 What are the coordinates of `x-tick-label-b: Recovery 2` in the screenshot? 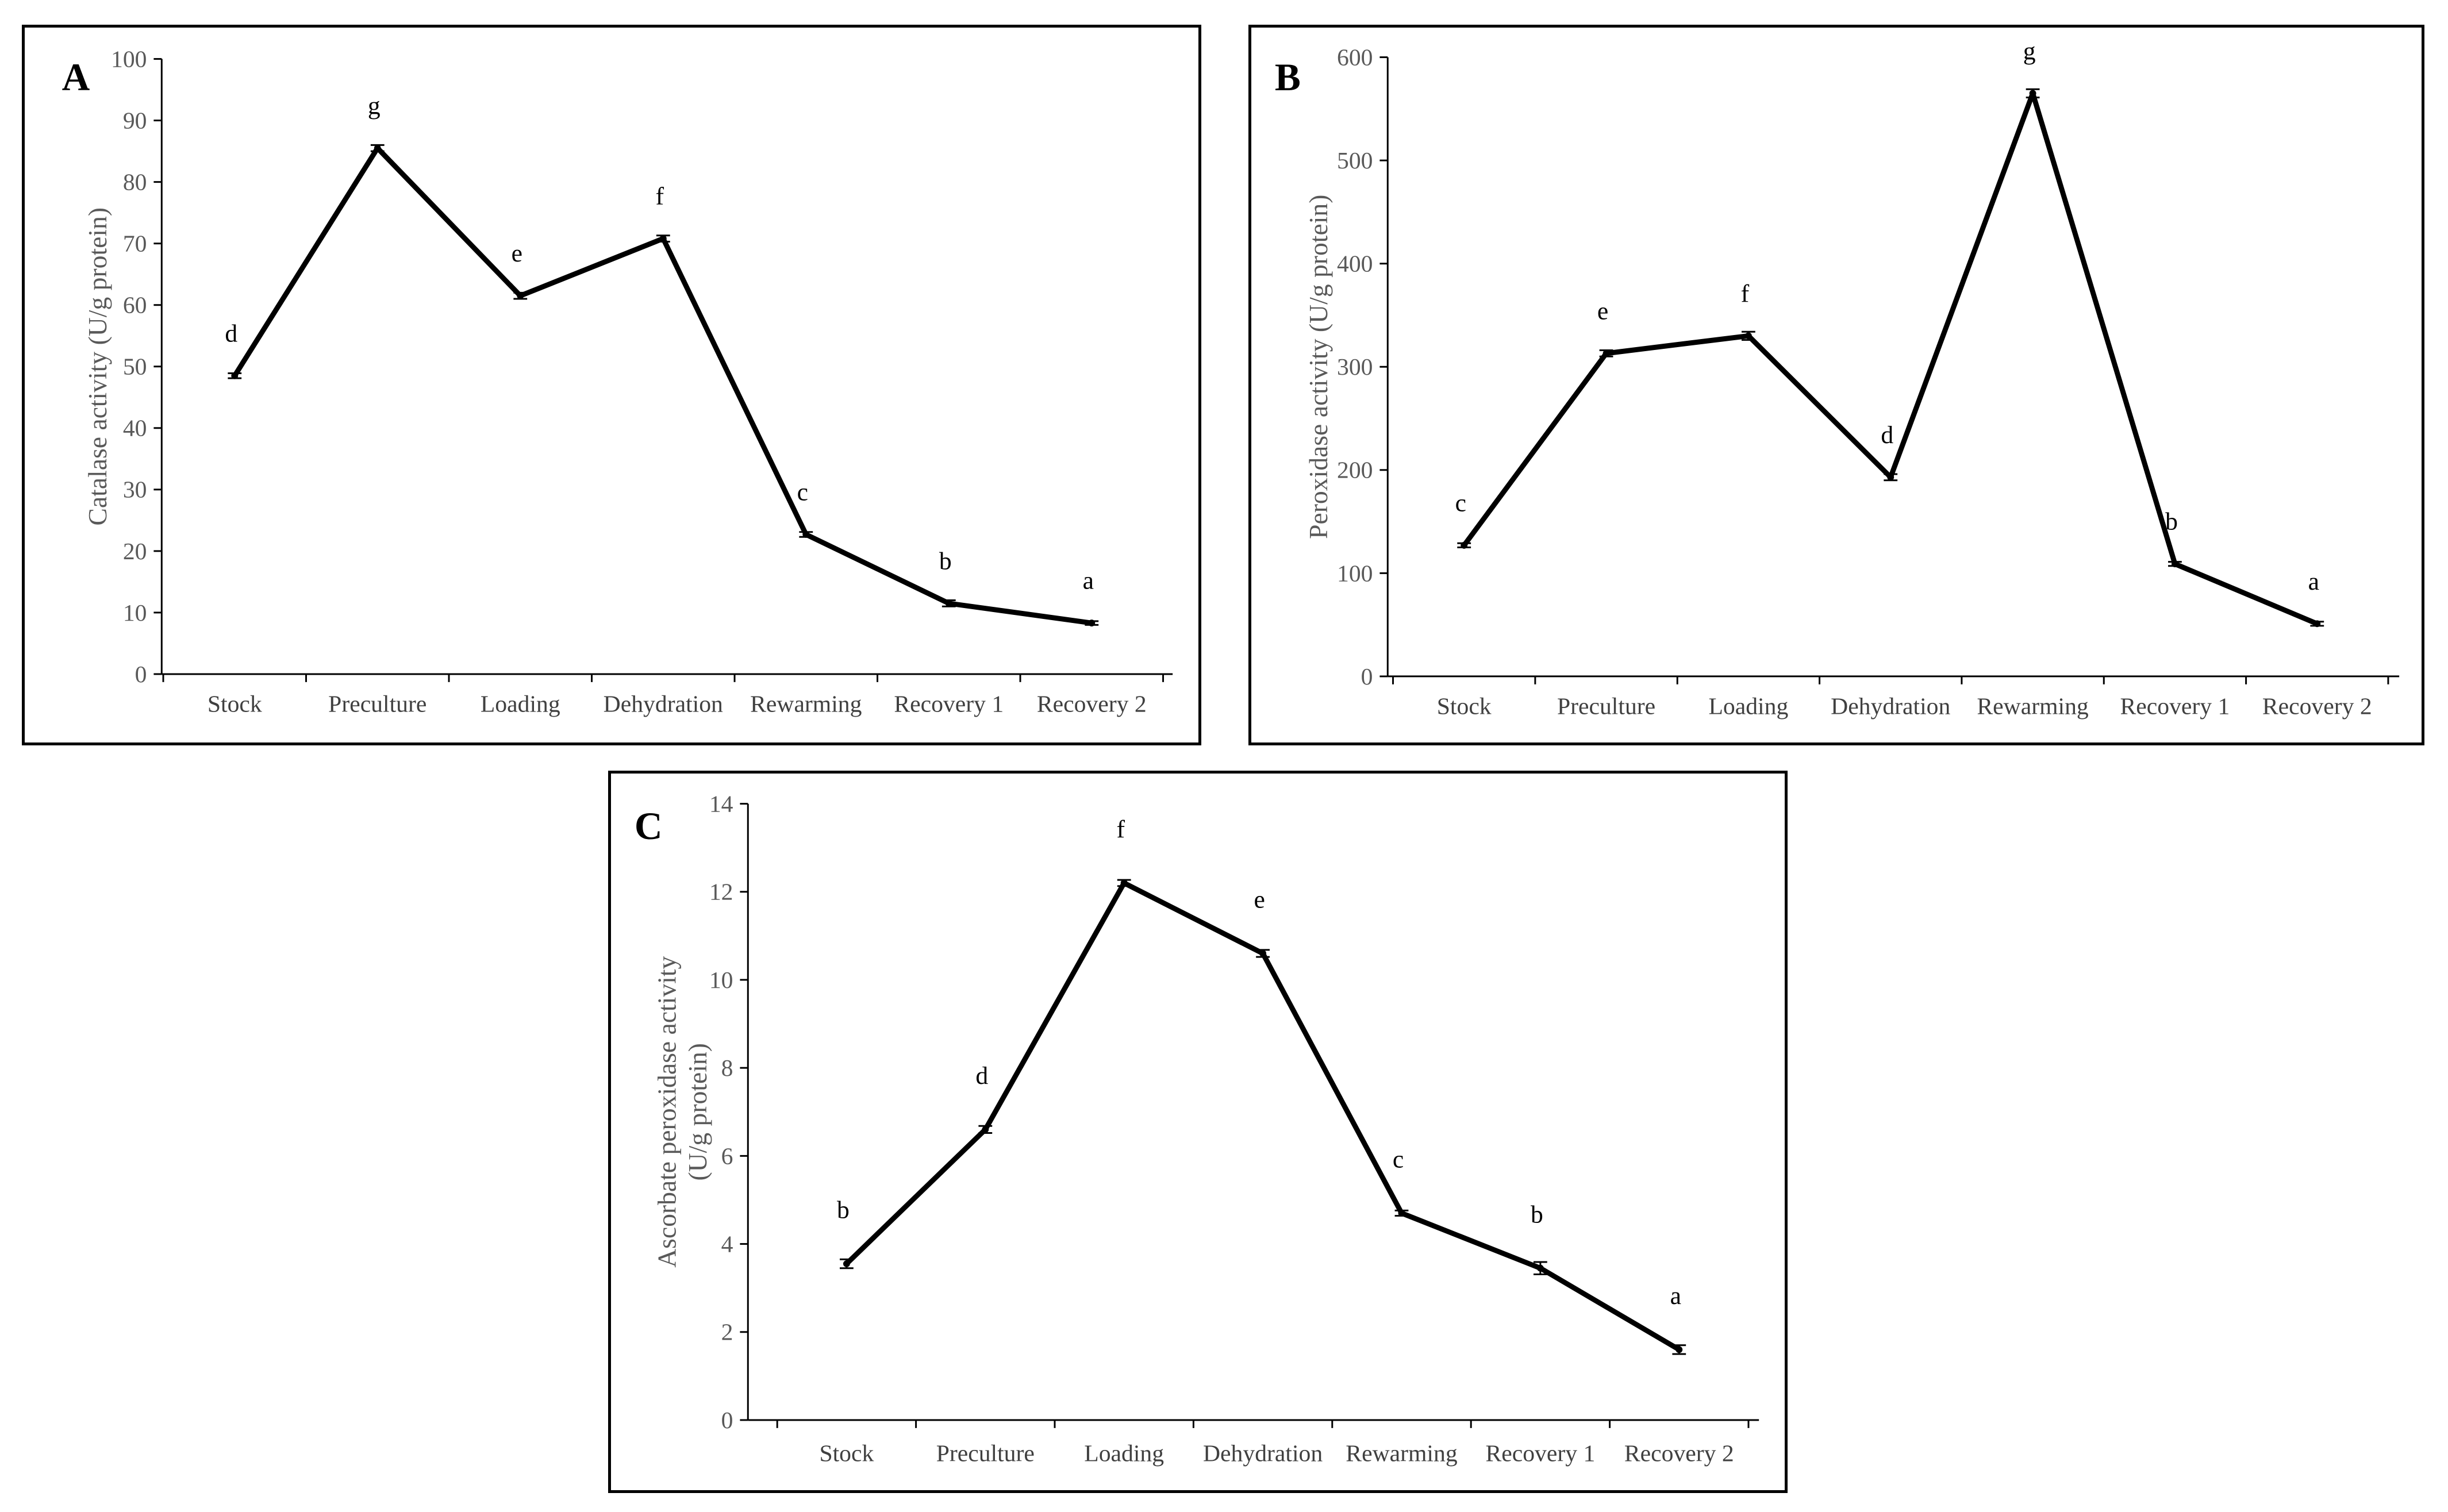 It's located at (2317, 707).